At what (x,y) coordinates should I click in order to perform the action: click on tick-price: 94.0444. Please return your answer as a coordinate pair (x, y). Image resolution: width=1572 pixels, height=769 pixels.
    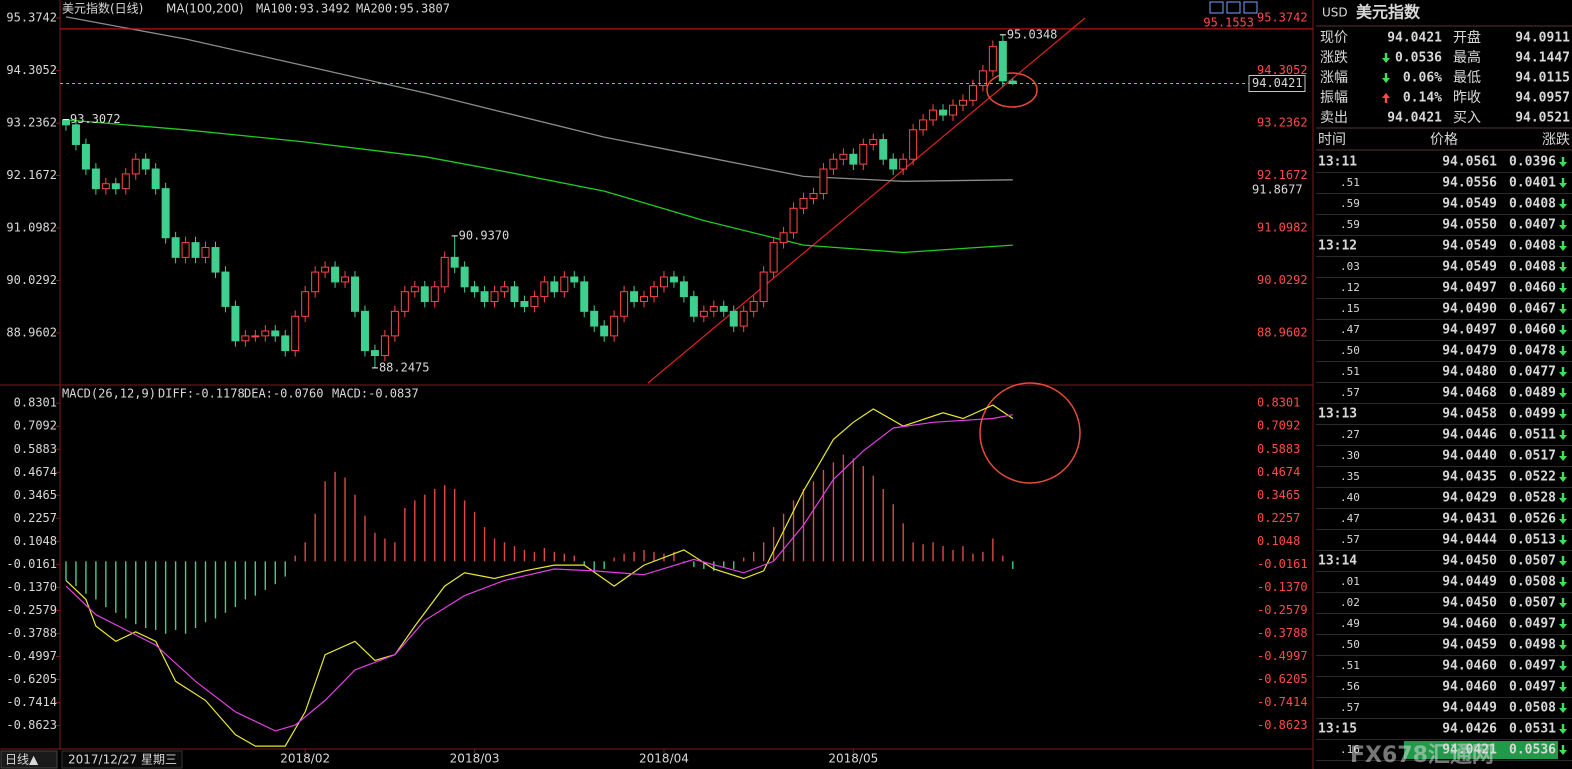
    Looking at the image, I should click on (1469, 540).